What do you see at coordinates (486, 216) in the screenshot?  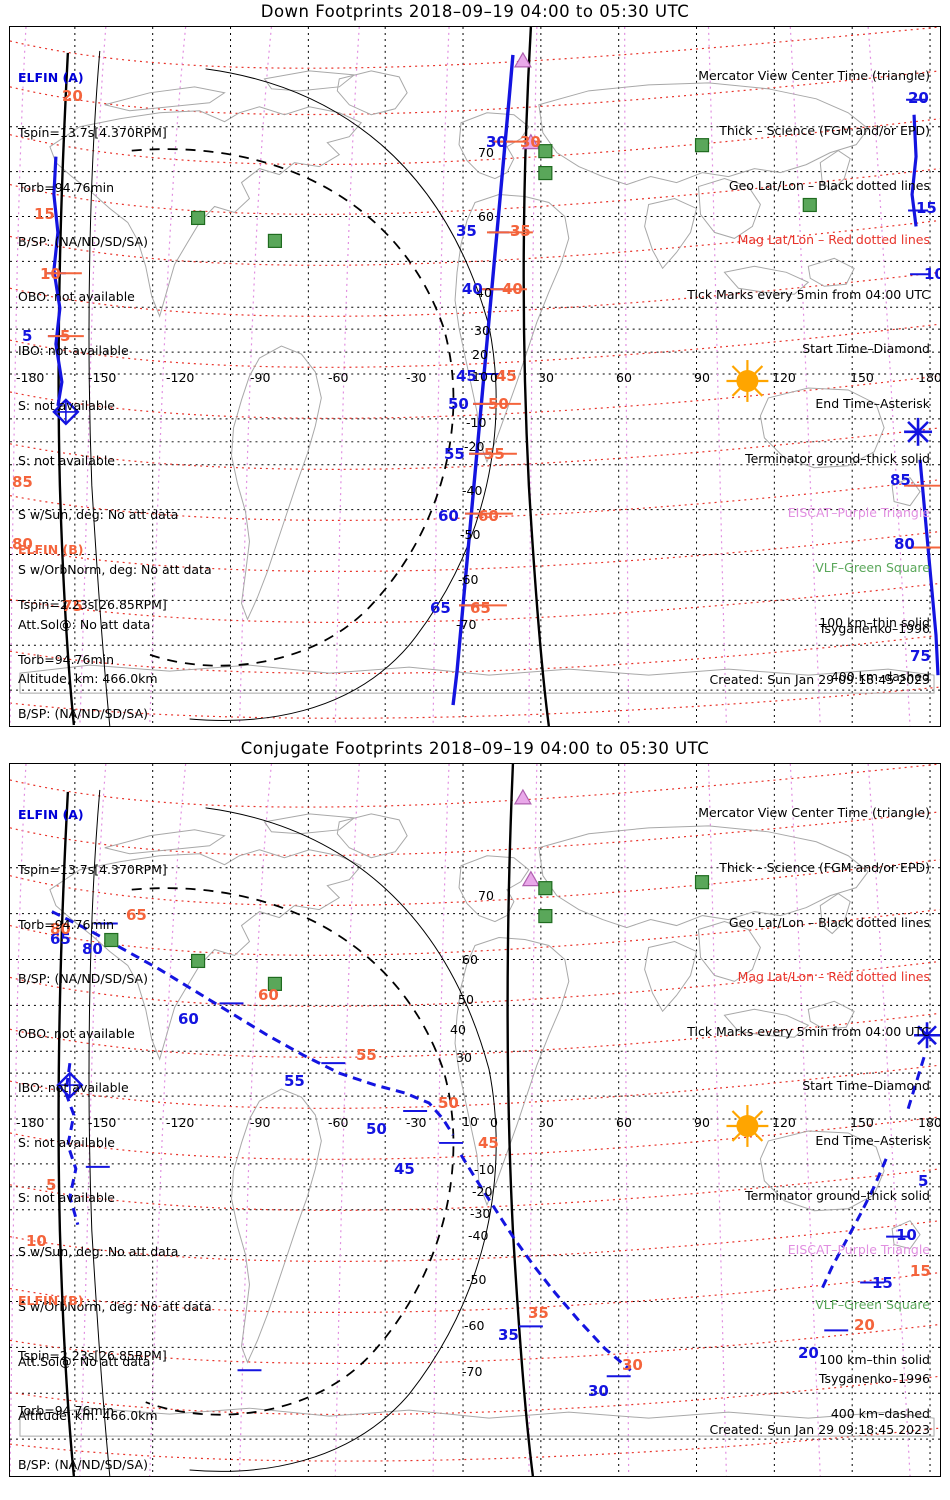 I see `lat-label-60: 60` at bounding box center [486, 216].